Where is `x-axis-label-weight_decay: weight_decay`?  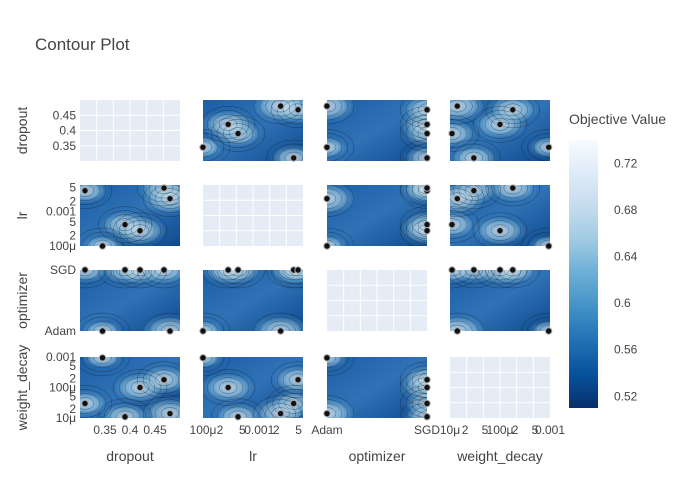 x-axis-label-weight_decay: weight_decay is located at coordinates (499, 456).